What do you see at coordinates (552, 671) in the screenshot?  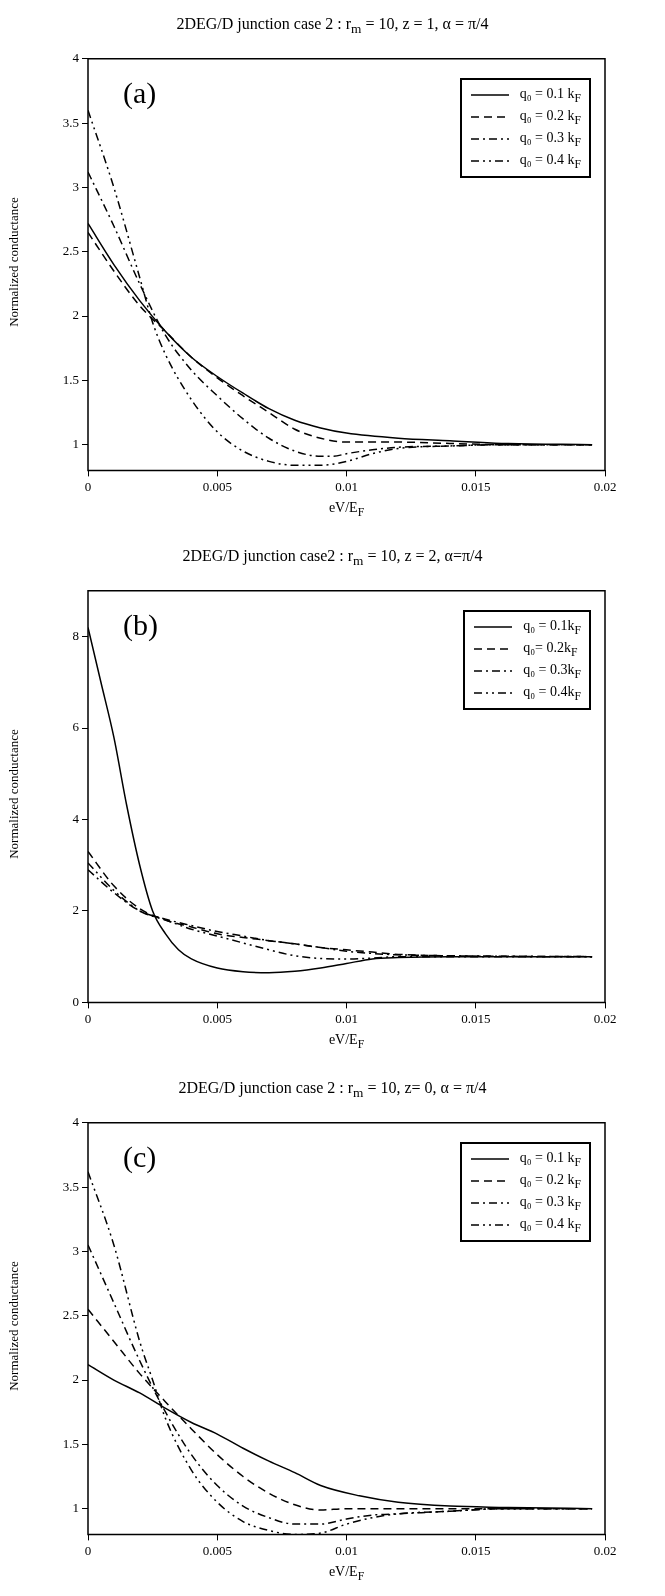 I see `legend-label: q₀ = 0.3k$_{F}$` at bounding box center [552, 671].